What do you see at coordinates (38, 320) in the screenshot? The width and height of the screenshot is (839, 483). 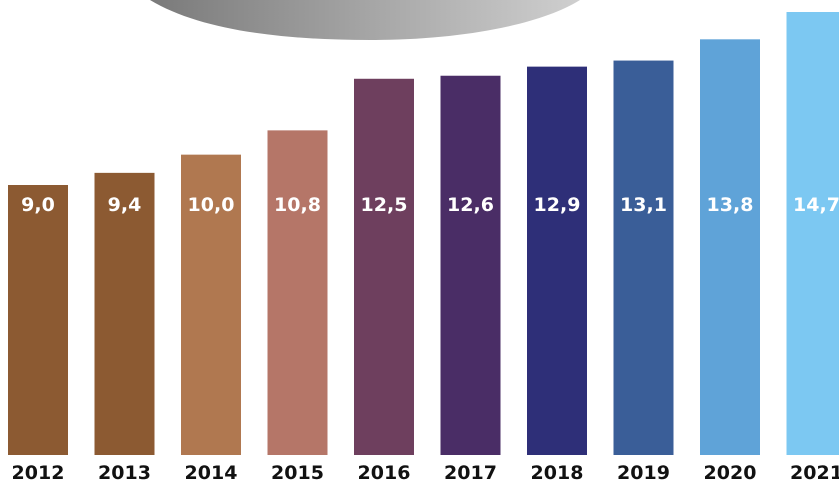 I see `bar-2012` at bounding box center [38, 320].